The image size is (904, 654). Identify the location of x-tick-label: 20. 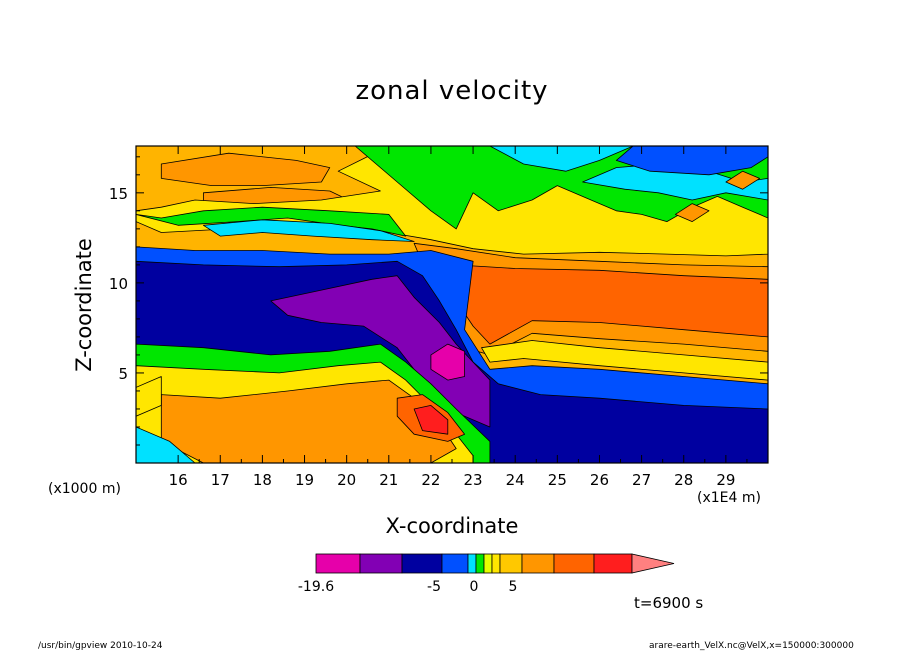
(346, 480).